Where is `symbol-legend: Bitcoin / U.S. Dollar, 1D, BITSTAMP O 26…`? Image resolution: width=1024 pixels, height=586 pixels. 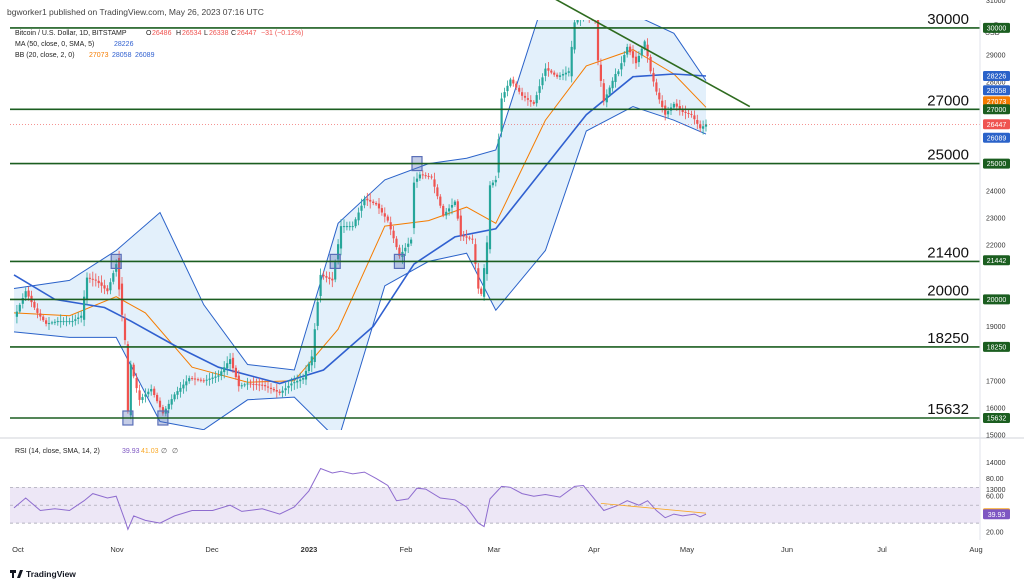
symbol-legend: Bitcoin / U.S. Dollar, 1D, BITSTAMP O 26… is located at coordinates (159, 33).